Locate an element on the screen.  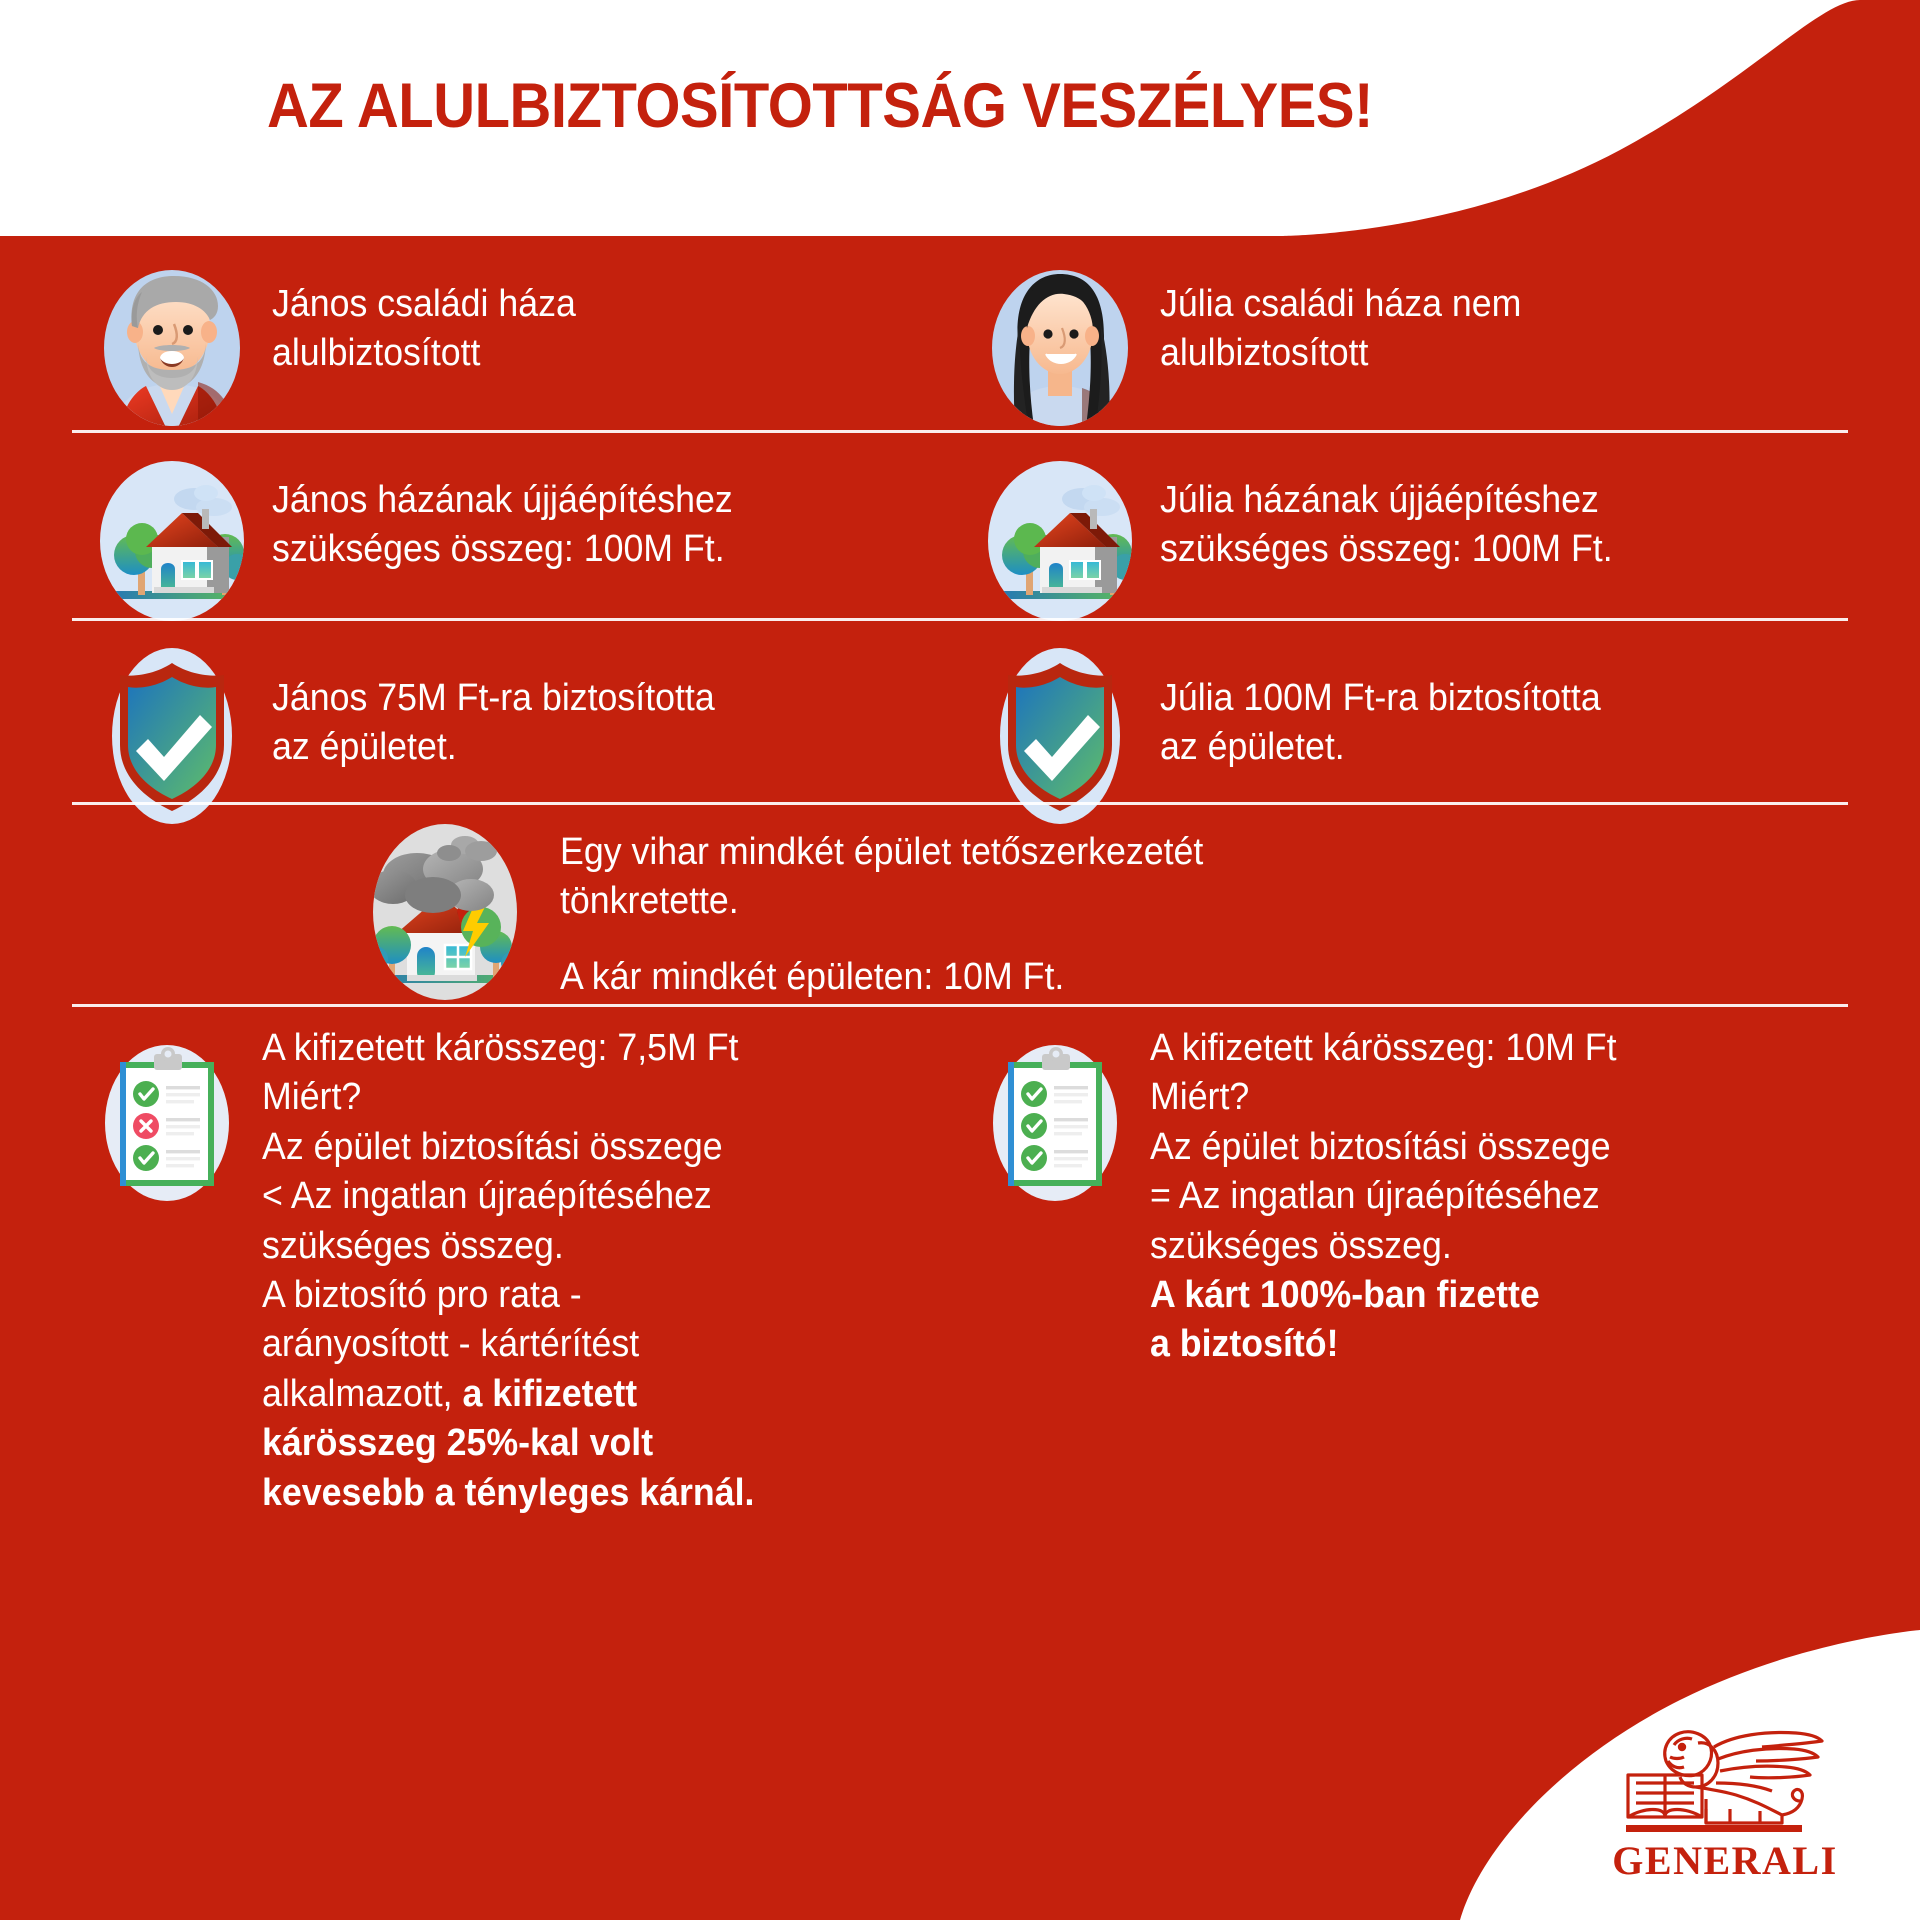
header-banner: AZ ALULBIZTOSÍTOTTSÁG VESZÉLYES! is located at coordinates (960, 118).